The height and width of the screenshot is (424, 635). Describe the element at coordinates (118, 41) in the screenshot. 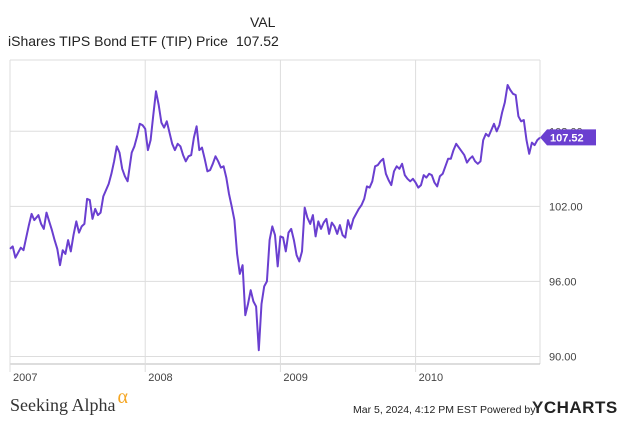

I see `legend-series-name: iShares TIPS Bond ETF (TIP) Price` at that location.